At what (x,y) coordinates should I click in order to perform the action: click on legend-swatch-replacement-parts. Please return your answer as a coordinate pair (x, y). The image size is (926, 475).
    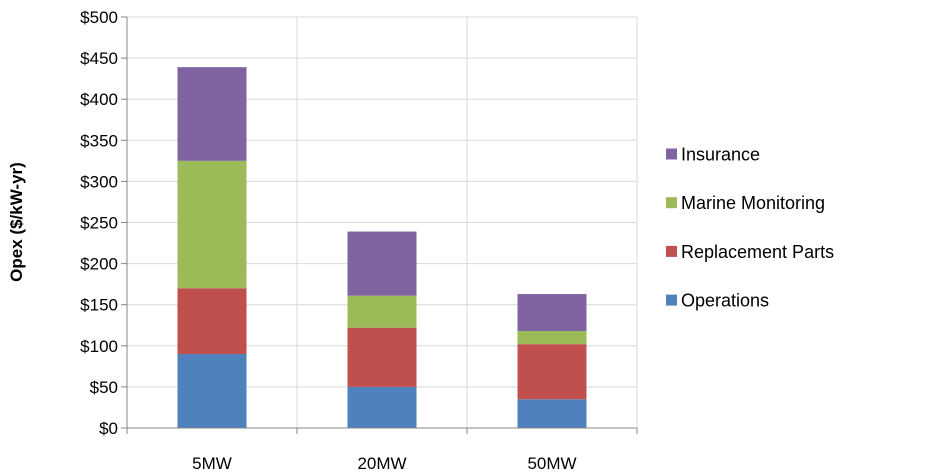
    Looking at the image, I should click on (671, 251).